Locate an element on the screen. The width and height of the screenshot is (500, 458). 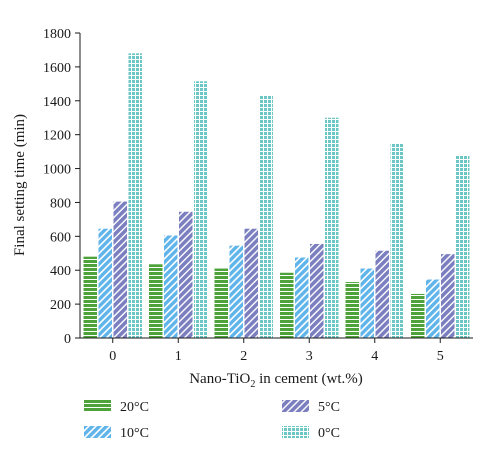
x-tick-label: 1 is located at coordinates (178, 356).